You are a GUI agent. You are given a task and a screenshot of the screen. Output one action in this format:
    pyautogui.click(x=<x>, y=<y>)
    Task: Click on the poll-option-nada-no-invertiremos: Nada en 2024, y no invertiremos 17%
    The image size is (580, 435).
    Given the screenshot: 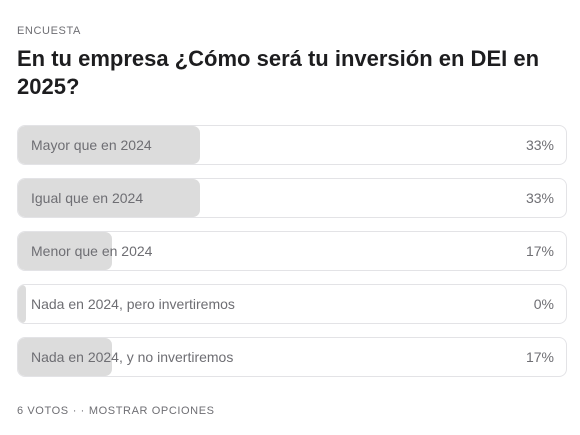 What is the action you would take?
    pyautogui.click(x=292, y=357)
    